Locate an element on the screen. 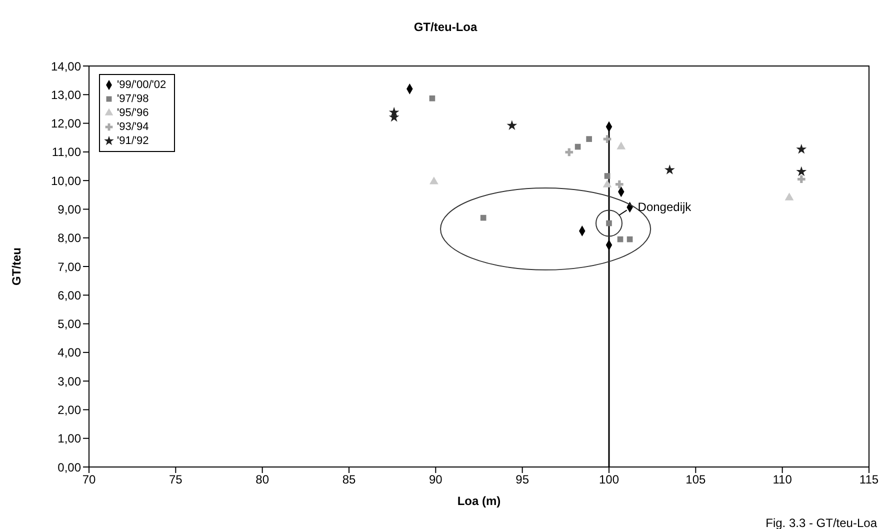 Image resolution: width=883 pixels, height=529 pixels. y-tick-label: 13,00 is located at coordinates (66, 95).